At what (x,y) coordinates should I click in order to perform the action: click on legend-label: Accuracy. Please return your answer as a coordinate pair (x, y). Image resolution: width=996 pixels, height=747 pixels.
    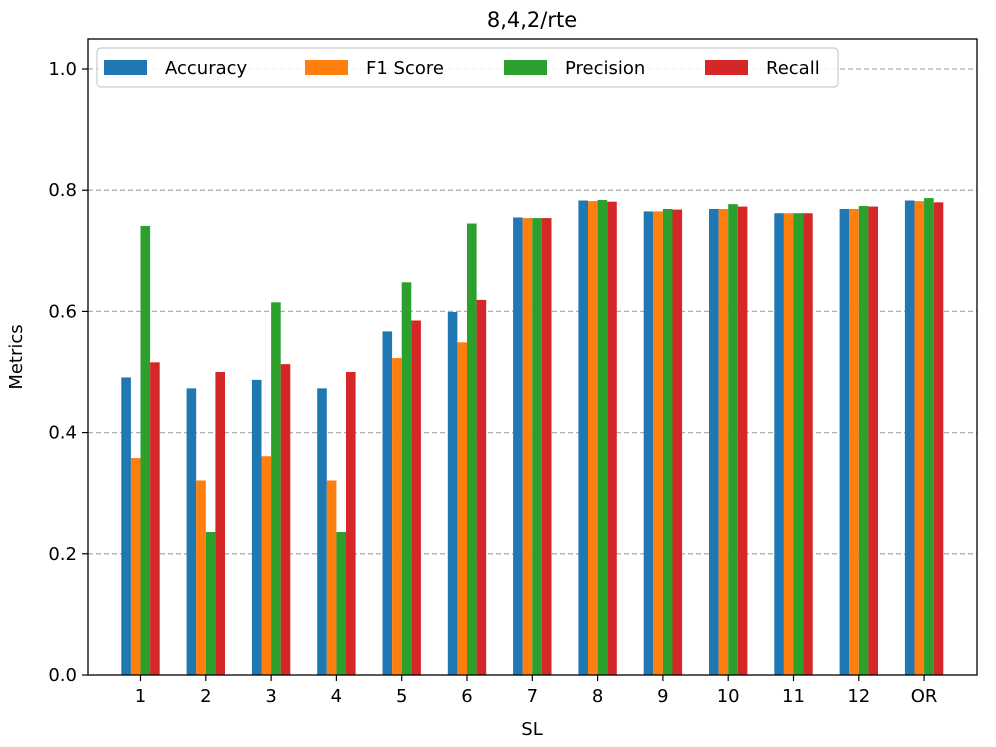
    Looking at the image, I should click on (206, 68).